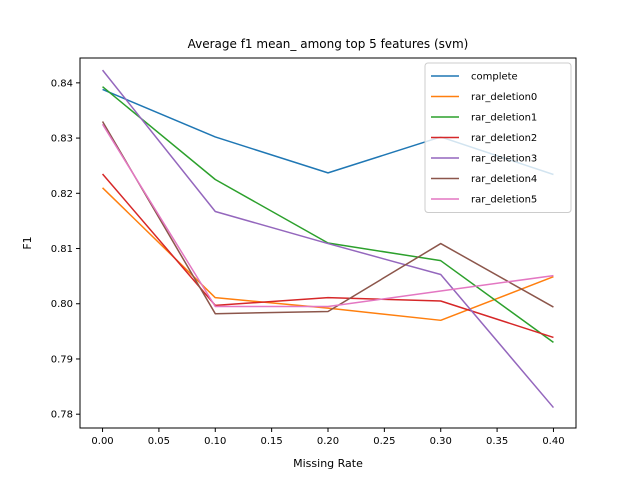 The width and height of the screenshot is (640, 480). Describe the element at coordinates (553, 441) in the screenshot. I see `x-tick-label: 0.40` at that location.